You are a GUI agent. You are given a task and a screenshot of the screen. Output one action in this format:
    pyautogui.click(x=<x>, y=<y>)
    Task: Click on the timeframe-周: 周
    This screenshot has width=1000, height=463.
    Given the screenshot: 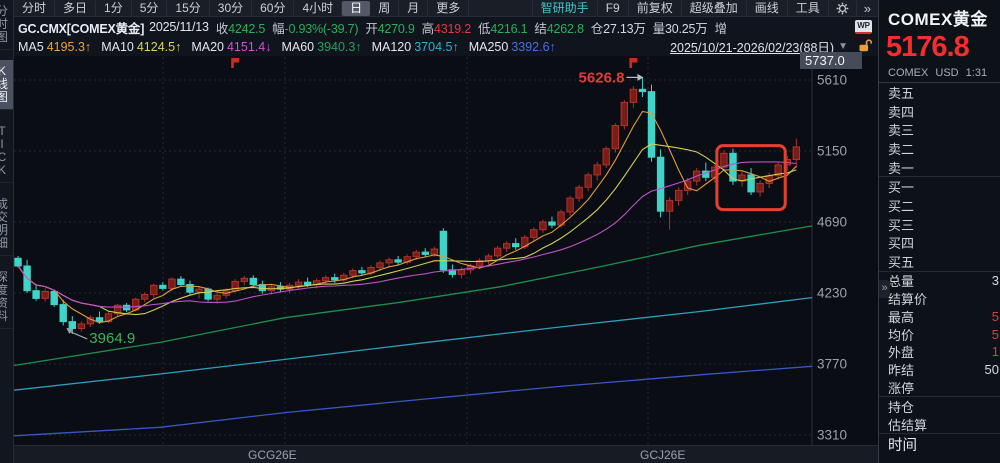 What is the action you would take?
    pyautogui.click(x=385, y=8)
    